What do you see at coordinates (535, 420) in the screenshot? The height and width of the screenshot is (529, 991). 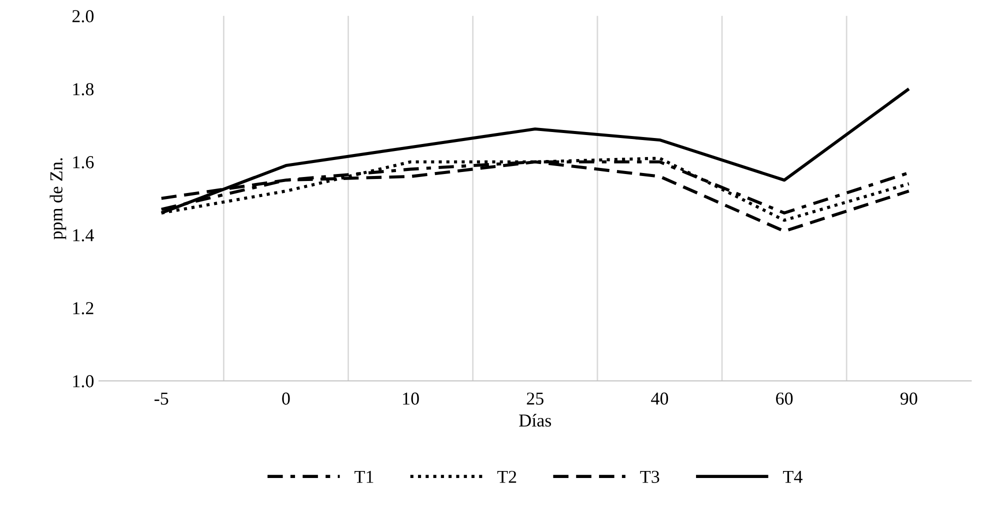 I see `x-axis-title: Días` at bounding box center [535, 420].